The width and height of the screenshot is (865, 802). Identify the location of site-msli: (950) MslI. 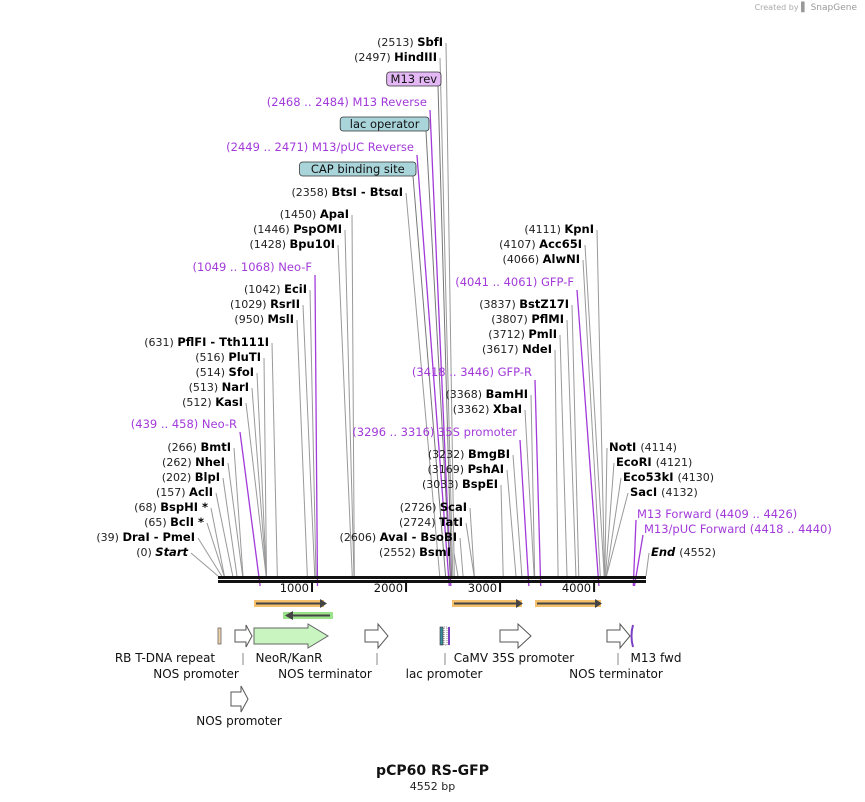
(264, 319).